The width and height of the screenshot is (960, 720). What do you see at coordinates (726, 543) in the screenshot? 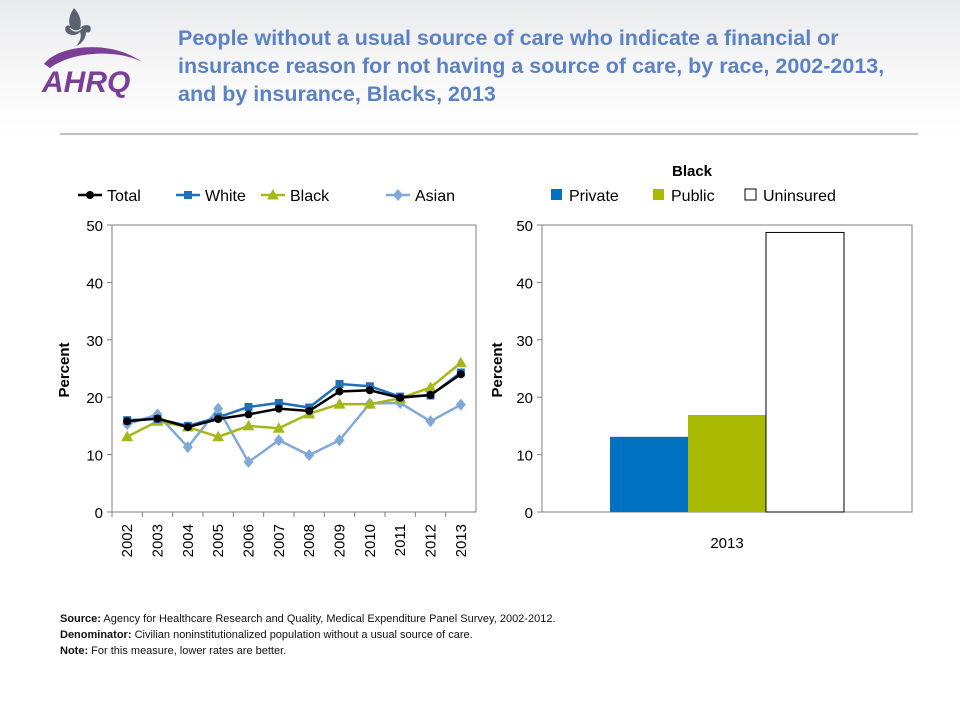
I see `bar-chart-x-tick-label: 2013` at bounding box center [726, 543].